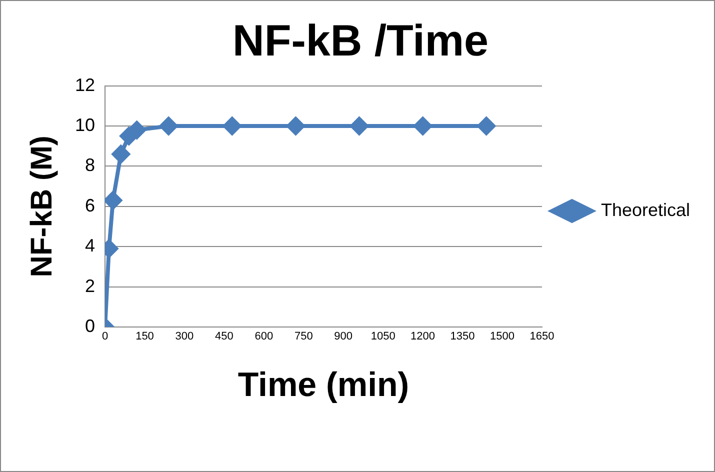 The width and height of the screenshot is (715, 472). What do you see at coordinates (264, 336) in the screenshot?
I see `x-tick-label: 600` at bounding box center [264, 336].